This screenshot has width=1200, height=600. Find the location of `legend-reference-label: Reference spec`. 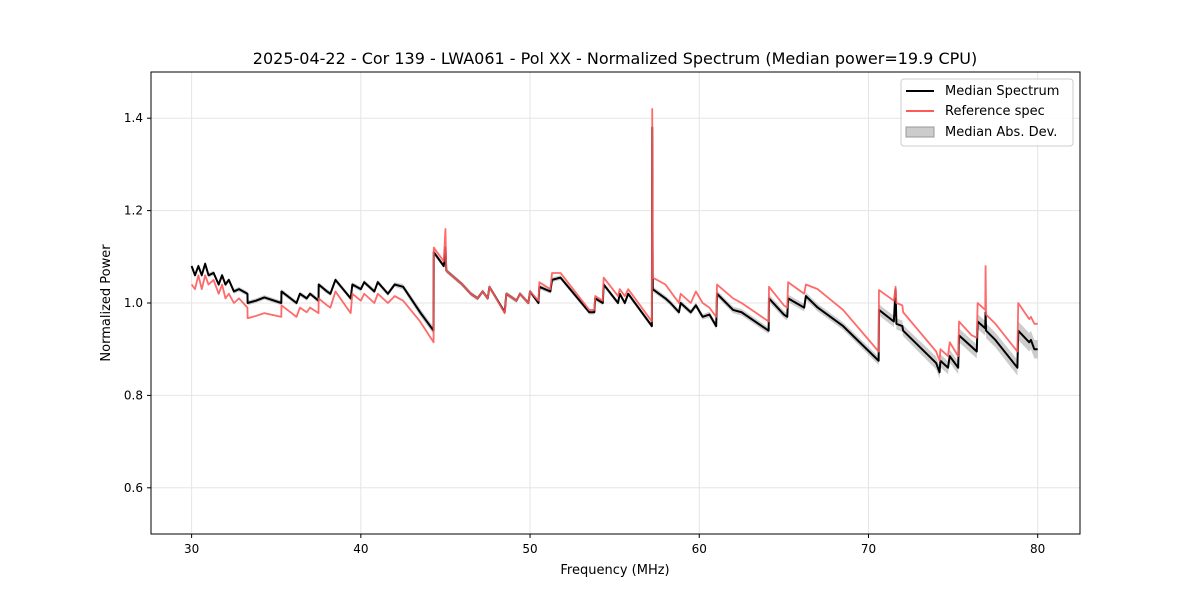

legend-reference-label: Reference spec is located at coordinates (995, 111).